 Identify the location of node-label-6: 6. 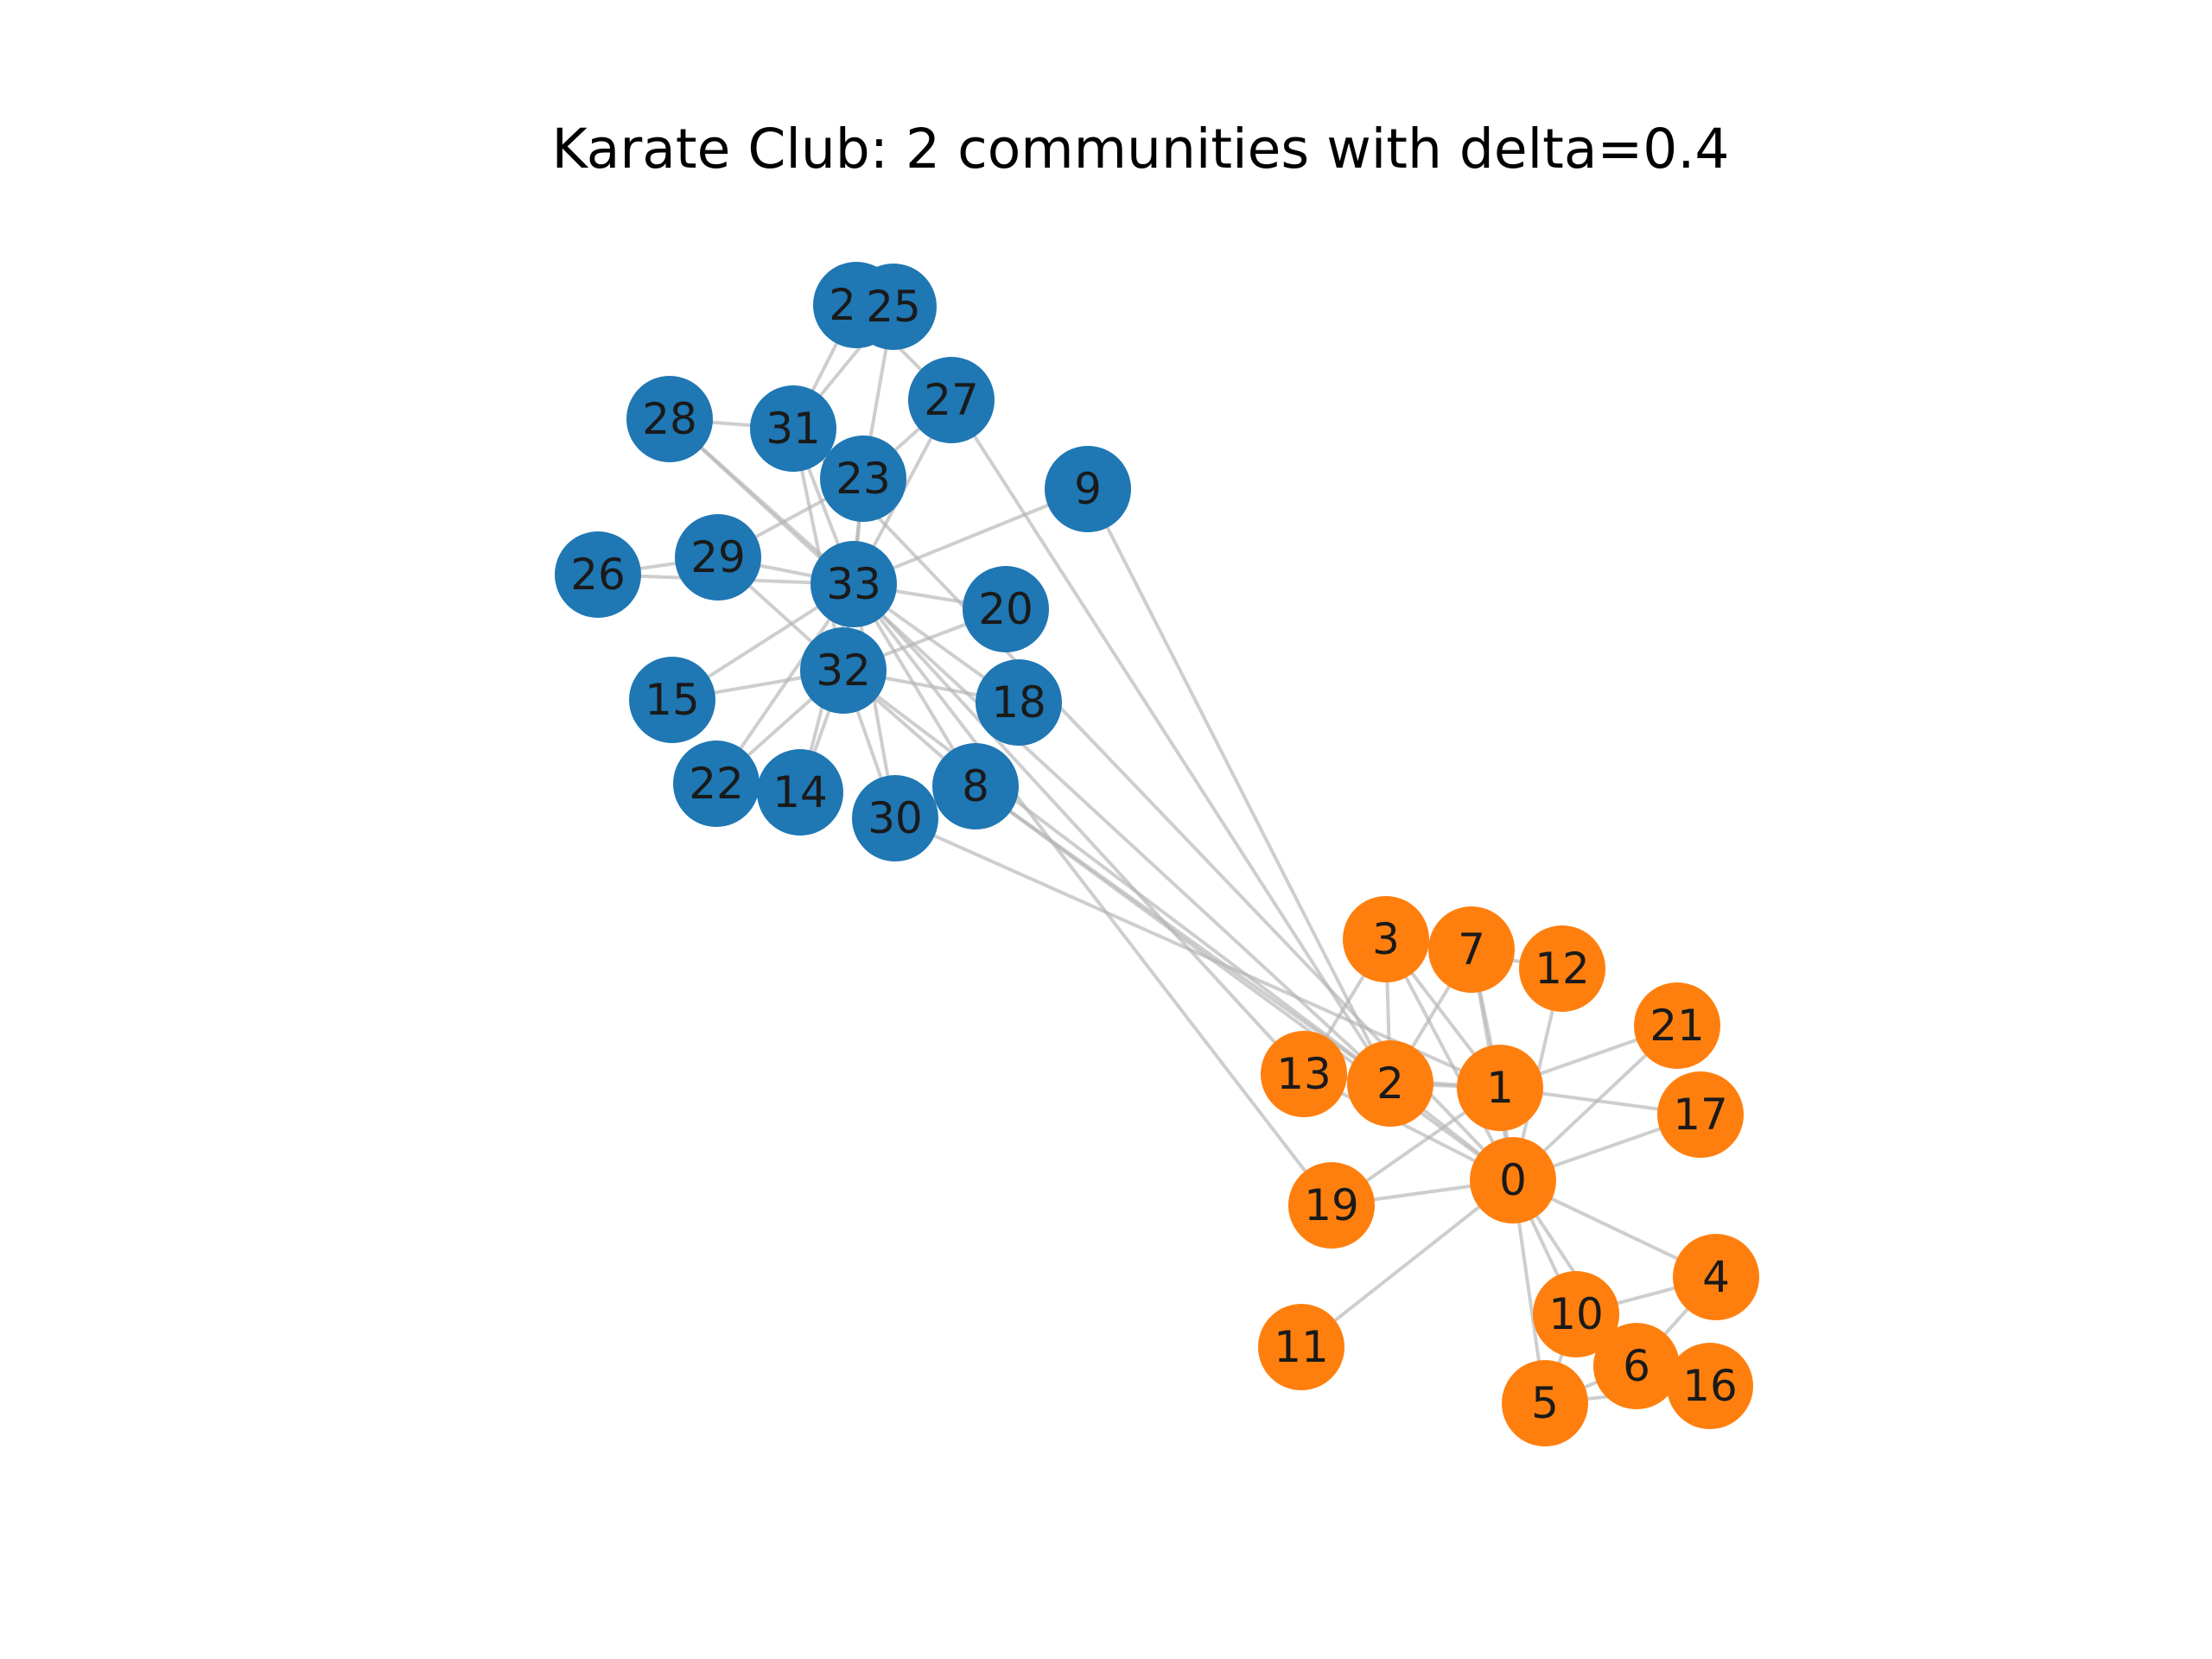
(1636, 1366).